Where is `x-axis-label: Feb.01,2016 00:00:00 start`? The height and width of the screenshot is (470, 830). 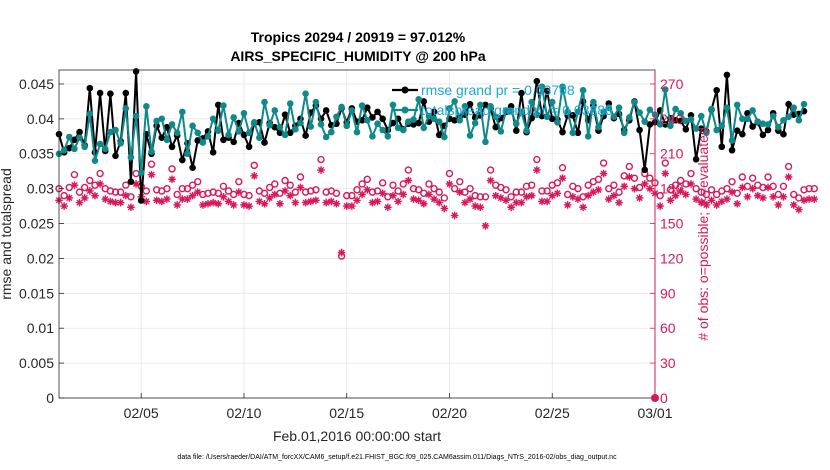
x-axis-label: Feb.01,2016 00:00:00 start is located at coordinates (357, 436).